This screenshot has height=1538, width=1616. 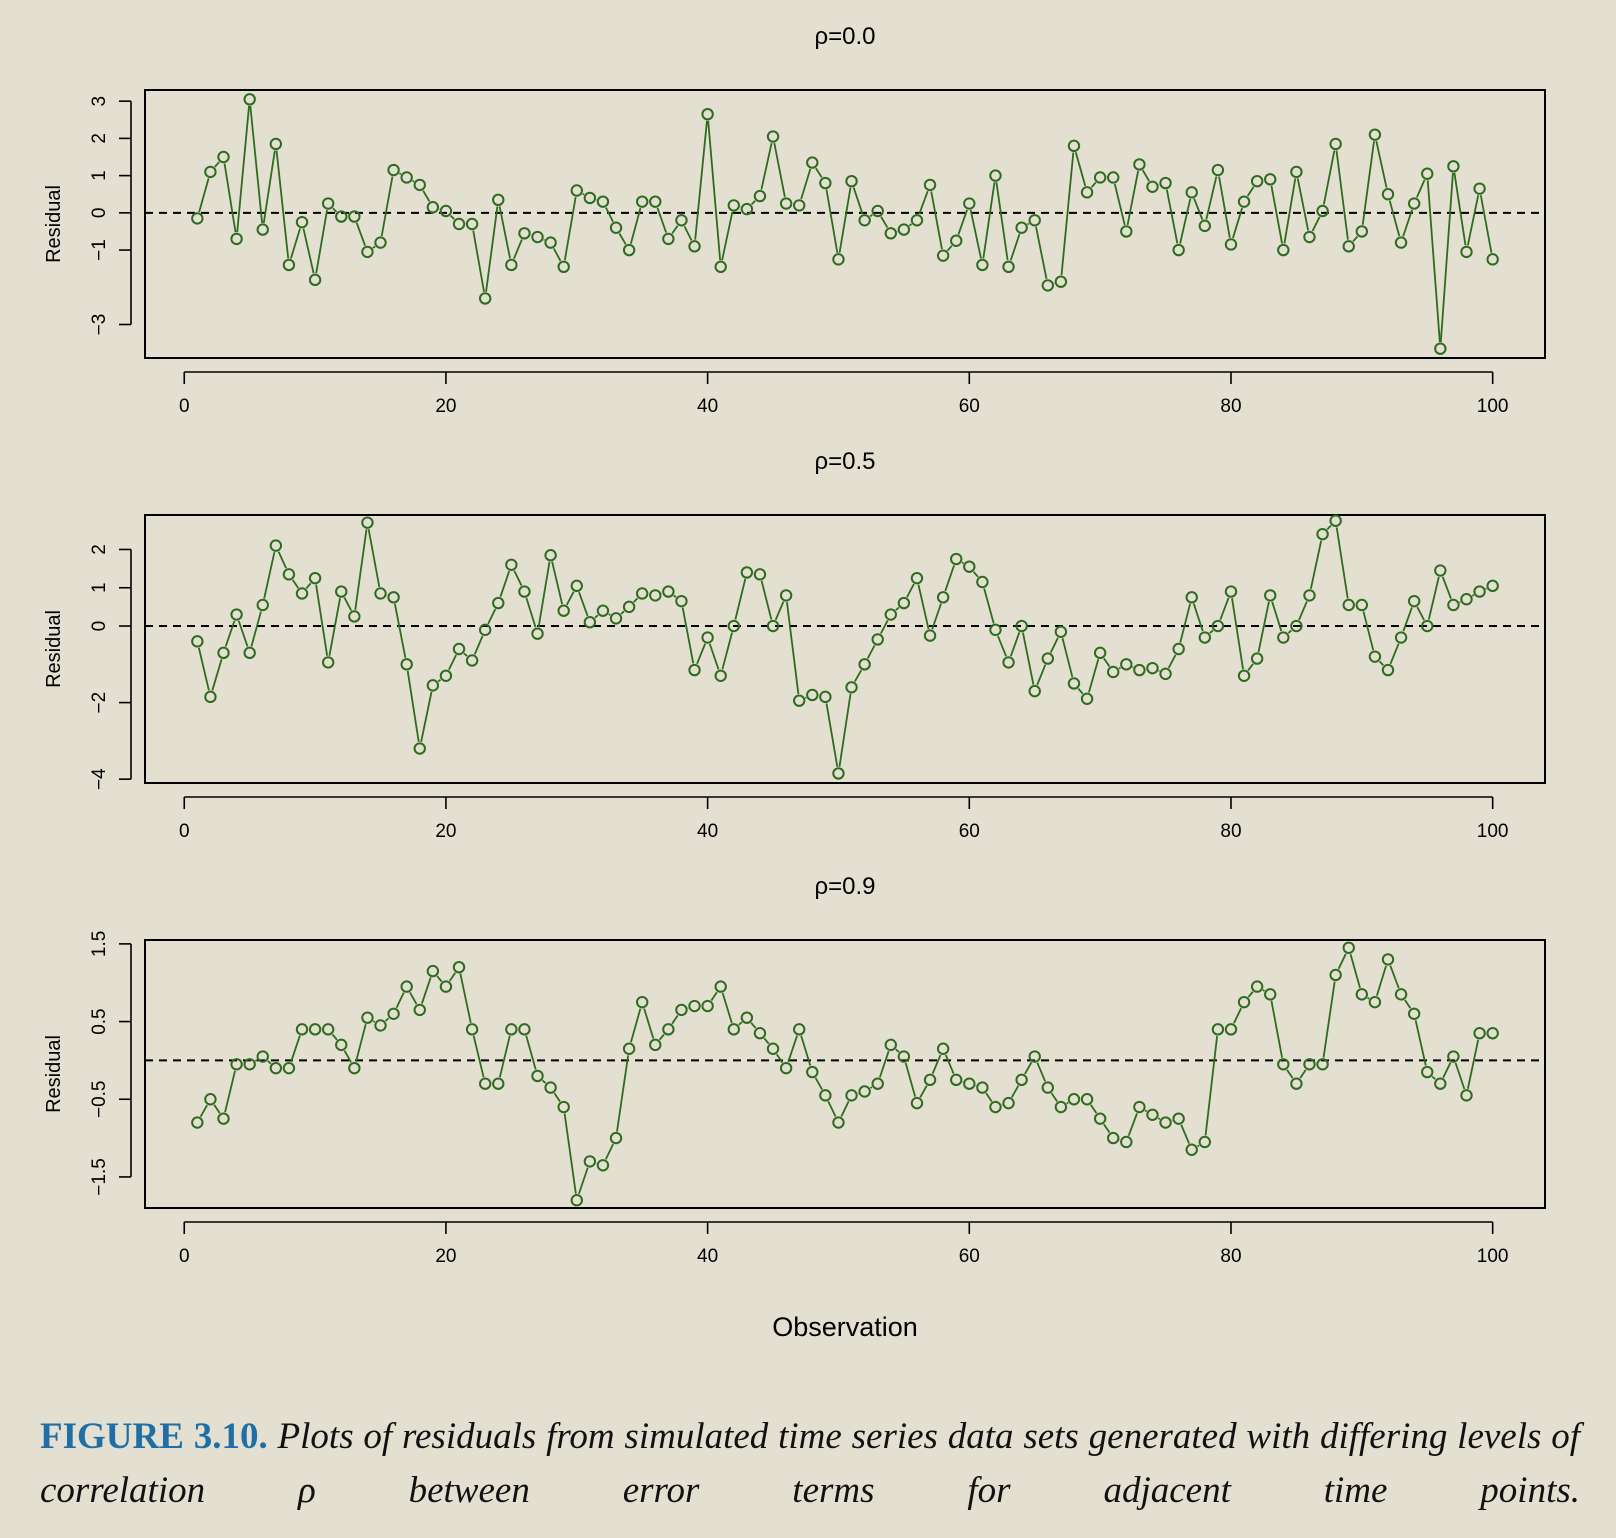 I want to click on x-tick-label: 0, so click(x=184, y=1256).